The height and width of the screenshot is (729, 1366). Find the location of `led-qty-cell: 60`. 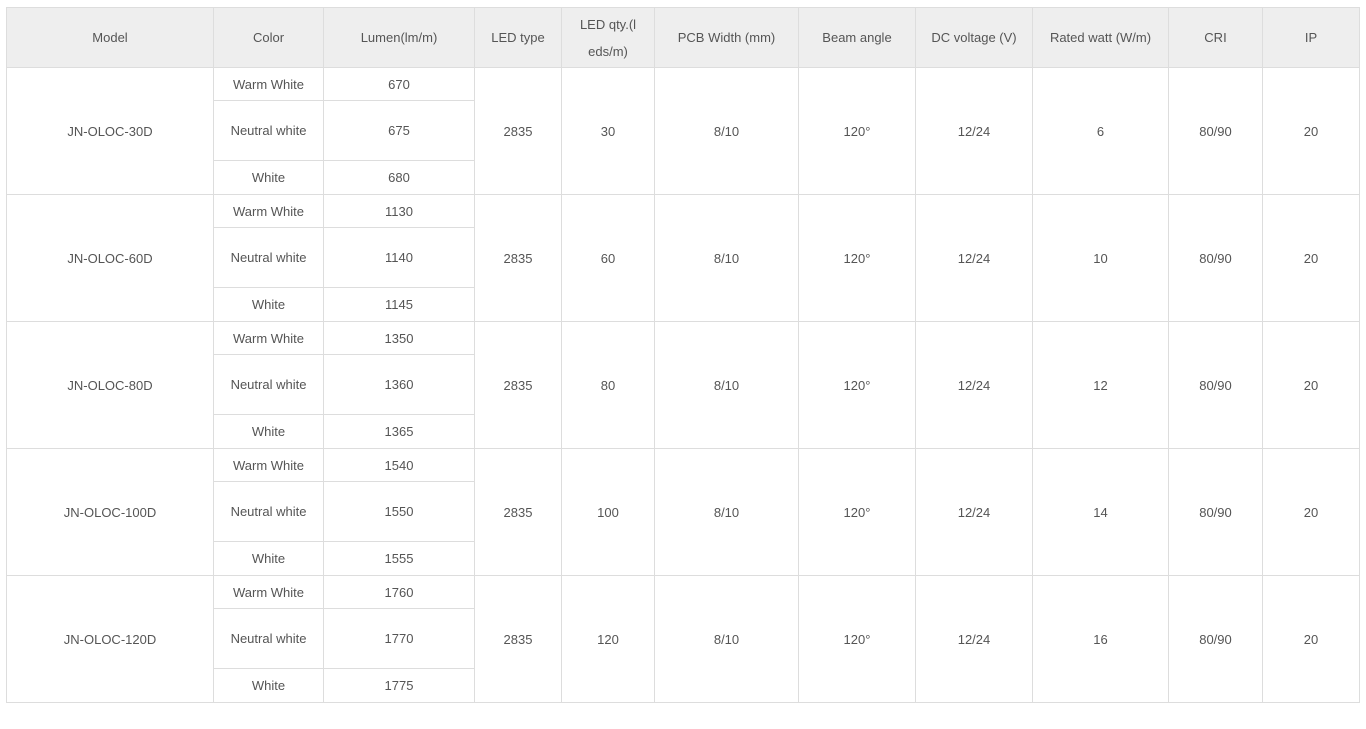

led-qty-cell: 60 is located at coordinates (608, 258).